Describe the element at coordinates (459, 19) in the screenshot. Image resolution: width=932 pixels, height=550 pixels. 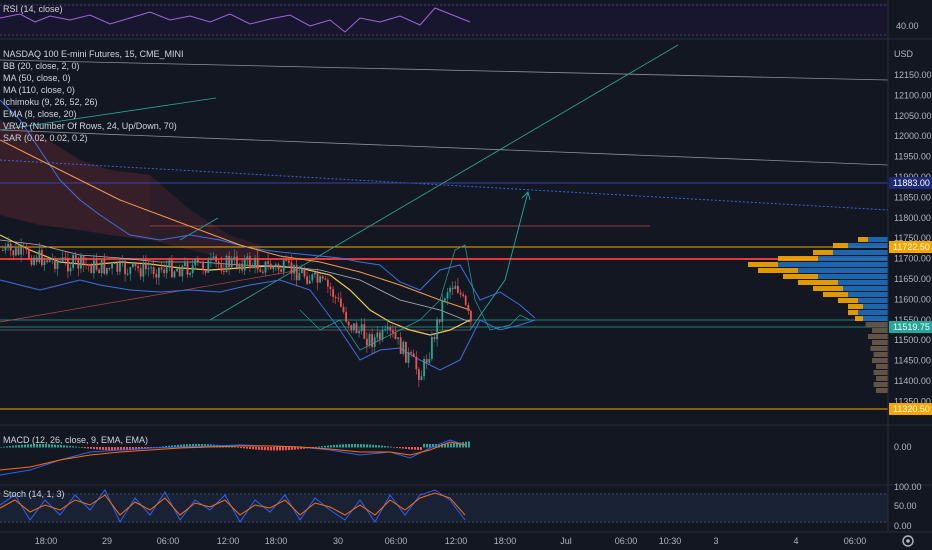
I see `rsi-pane: RSI (14, close) 40.00` at that location.